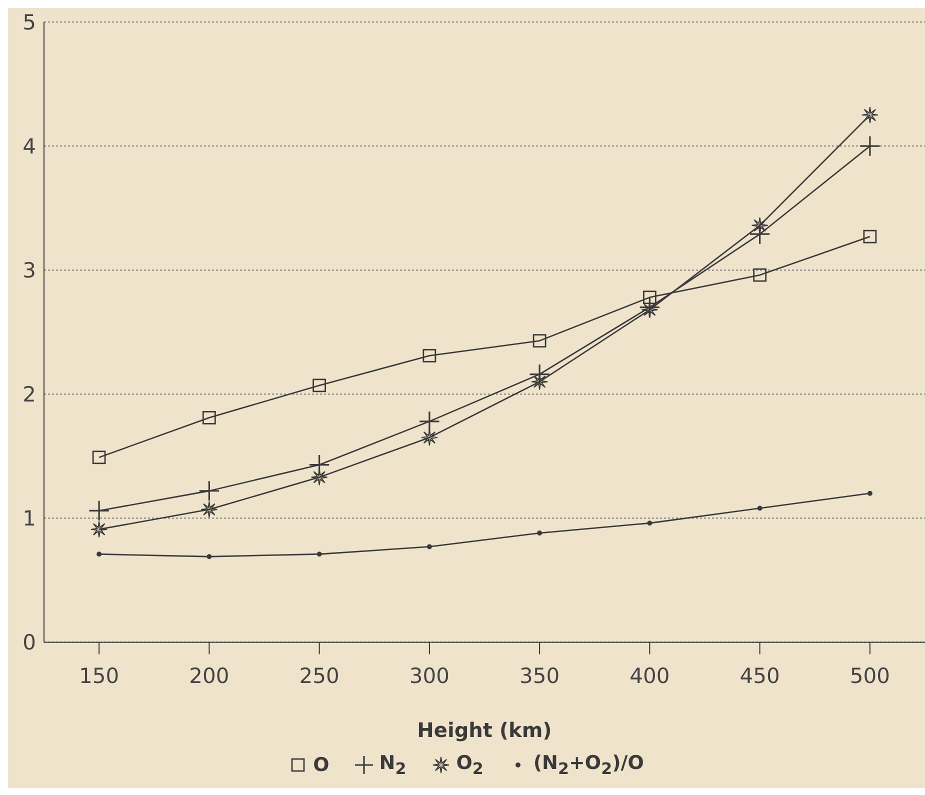  What do you see at coordinates (588, 765) in the screenshot?
I see `legend-label: (N$_{2}$+O$_{2}$)/O` at bounding box center [588, 765].